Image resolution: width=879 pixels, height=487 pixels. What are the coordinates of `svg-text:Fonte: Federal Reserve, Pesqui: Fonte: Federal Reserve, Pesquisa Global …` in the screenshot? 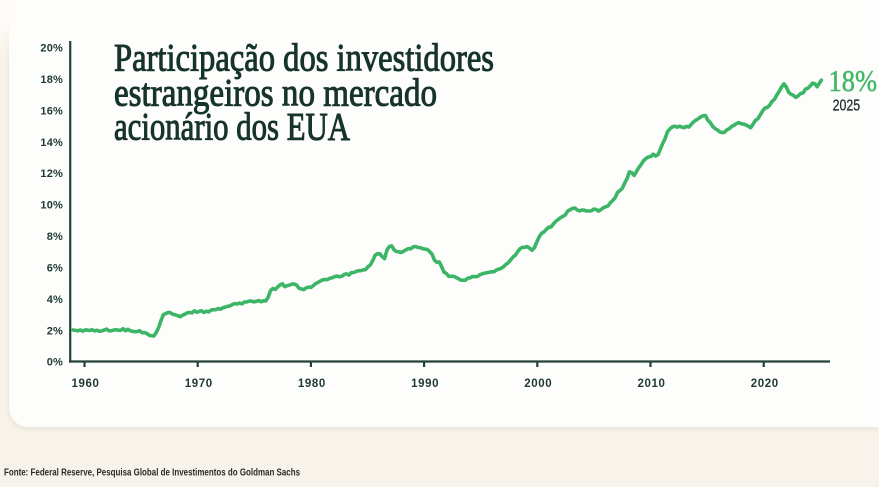 It's located at (152, 472).